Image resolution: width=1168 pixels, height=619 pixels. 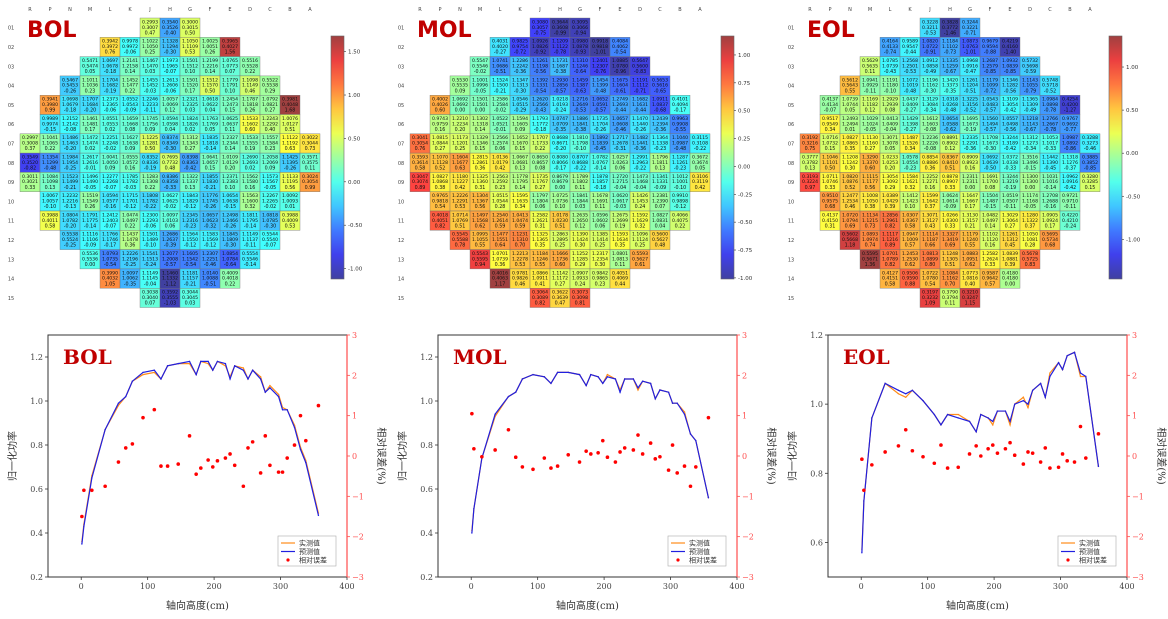 I want to click on column-label: N, so click(x=850, y=10).